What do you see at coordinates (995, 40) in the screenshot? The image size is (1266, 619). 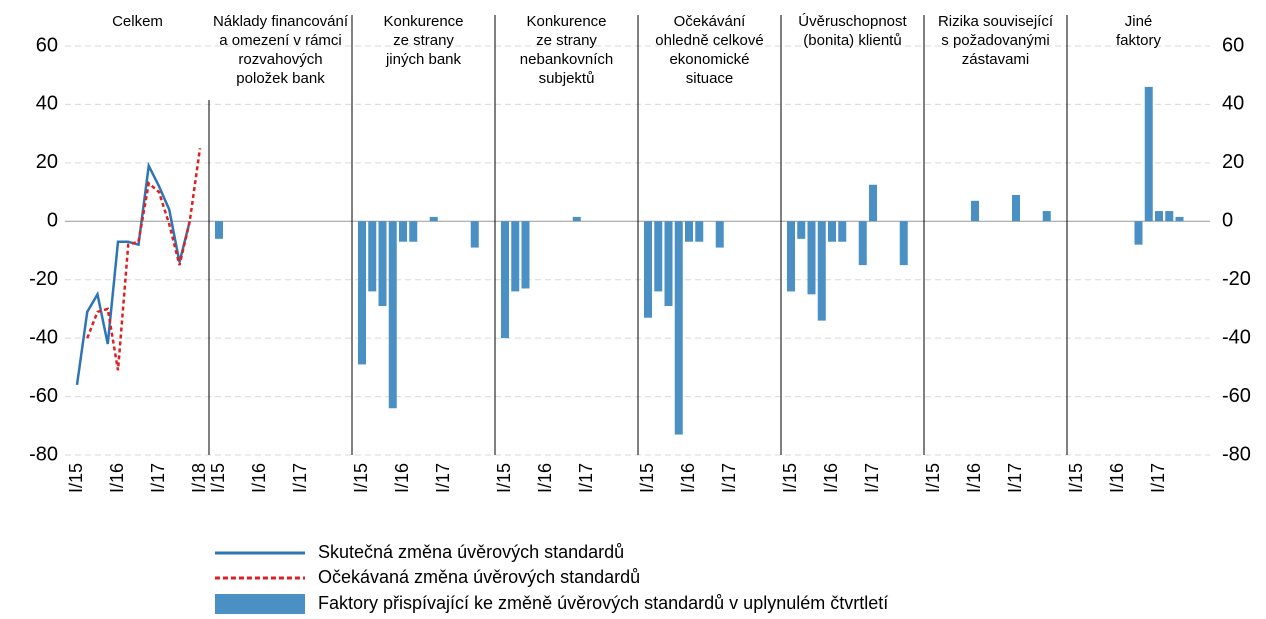 I see `panel-title: s požadovanými` at bounding box center [995, 40].